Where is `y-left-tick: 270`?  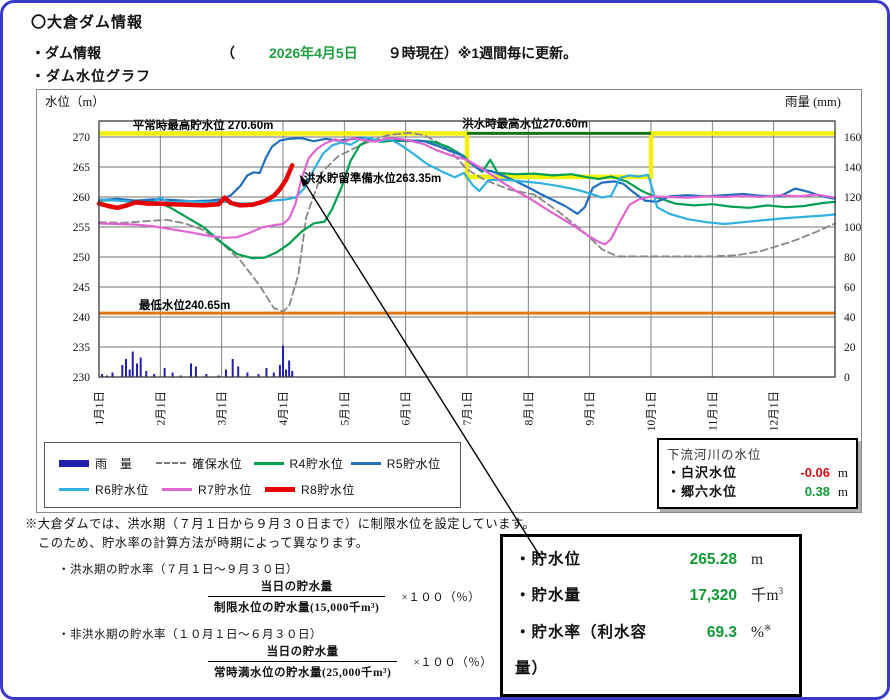
y-left-tick: 270 is located at coordinates (82, 138).